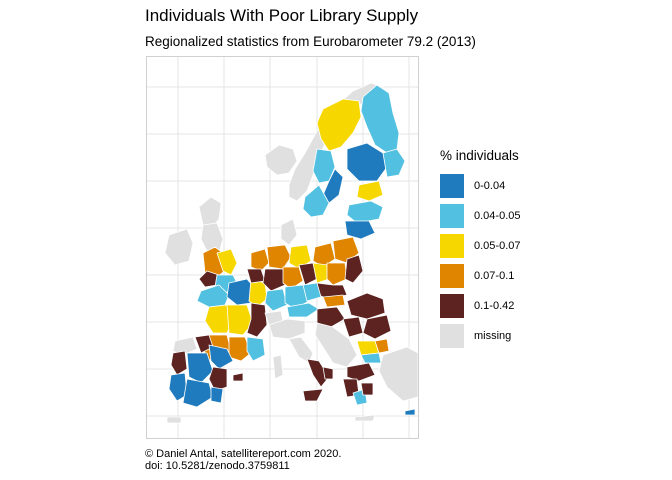 Image resolution: width=672 pixels, height=480 pixels. What do you see at coordinates (293, 278) in the screenshot?
I see `region-germany-centre` at bounding box center [293, 278].